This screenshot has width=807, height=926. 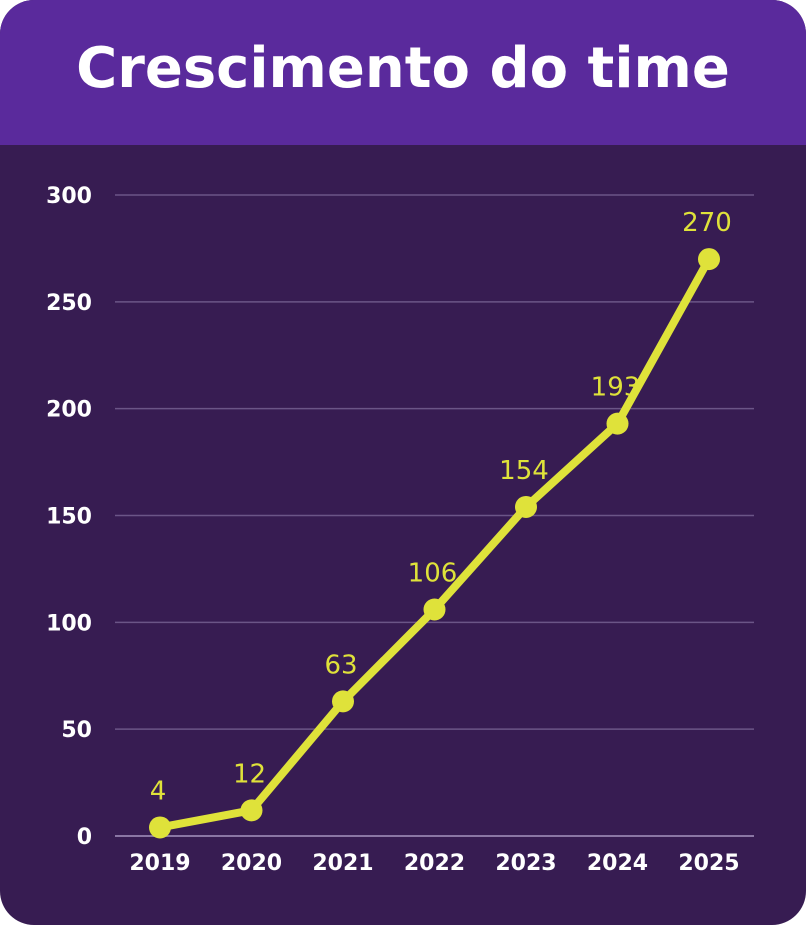 I want to click on x-tick-label: 2024, so click(x=617, y=863).